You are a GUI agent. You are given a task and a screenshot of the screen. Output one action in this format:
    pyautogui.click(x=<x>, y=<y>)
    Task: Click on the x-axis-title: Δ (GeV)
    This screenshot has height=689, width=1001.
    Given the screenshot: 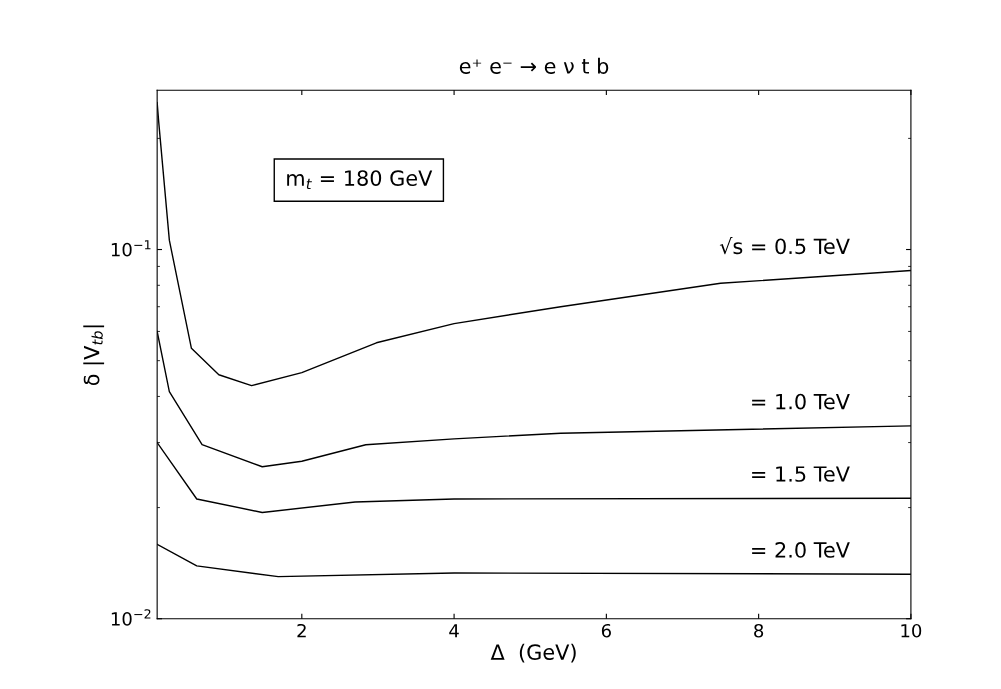 What is the action you would take?
    pyautogui.click(x=533, y=653)
    